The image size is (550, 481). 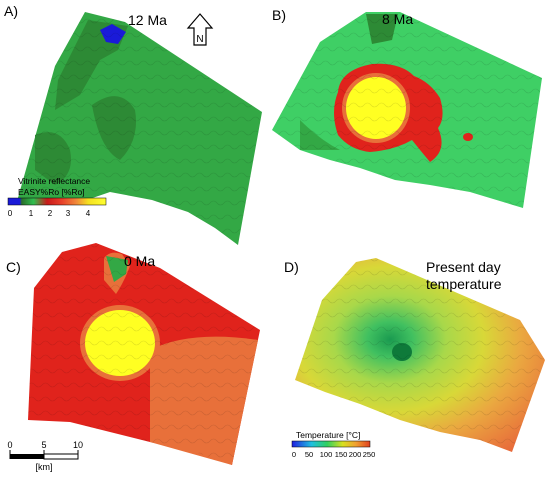 What do you see at coordinates (68, 213) in the screenshot?
I see `vr-tick-3: 3` at bounding box center [68, 213].